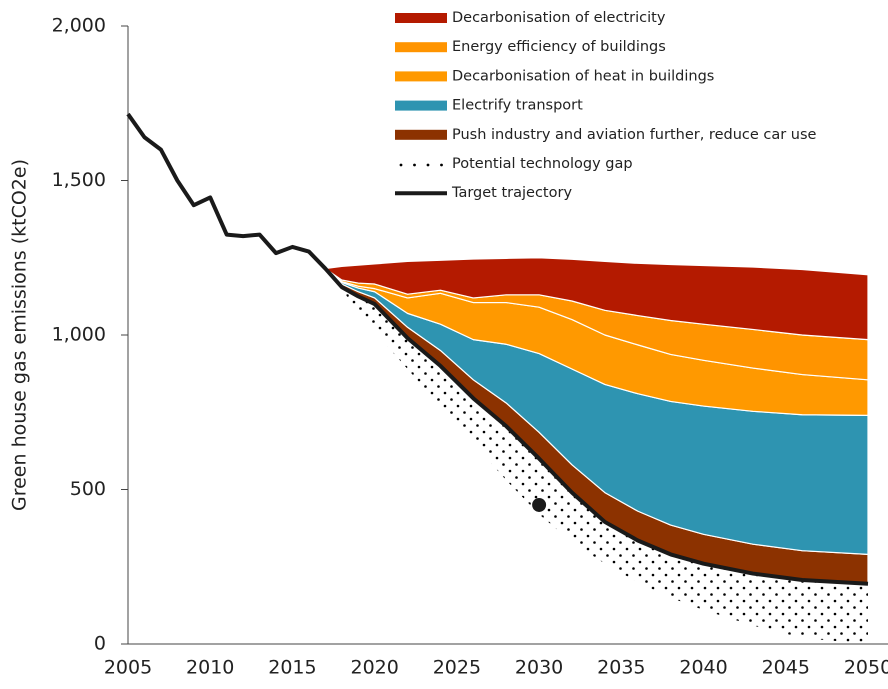  What do you see at coordinates (596, 299) in the screenshot?
I see `wedge-area` at bounding box center [596, 299].